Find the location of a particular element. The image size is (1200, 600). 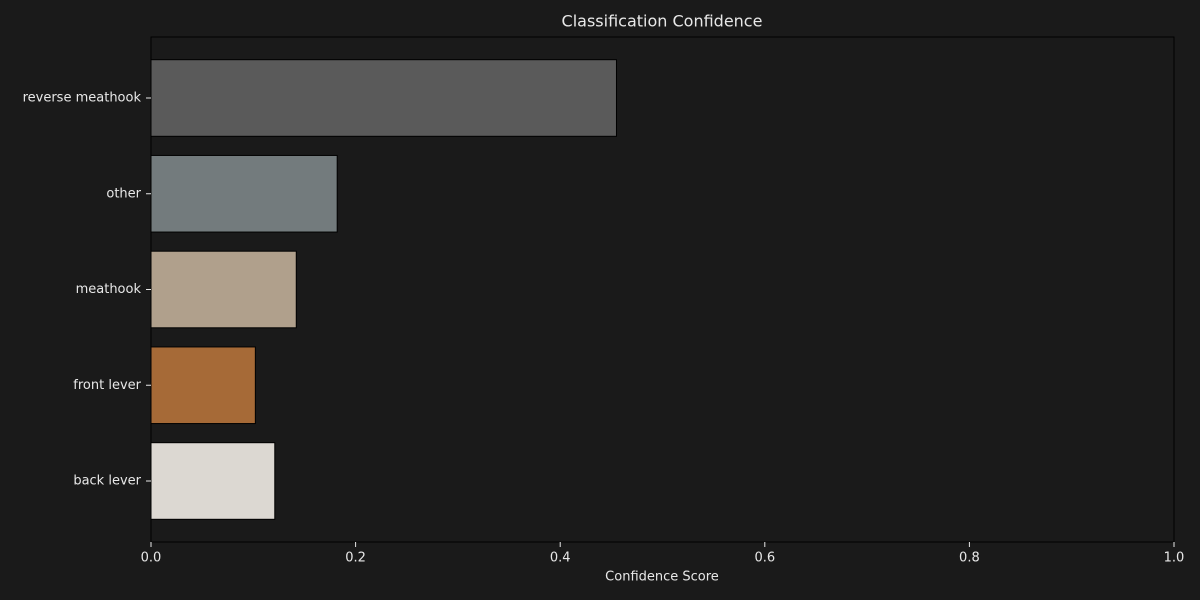

x-tick-label: 0.6 is located at coordinates (764, 558).